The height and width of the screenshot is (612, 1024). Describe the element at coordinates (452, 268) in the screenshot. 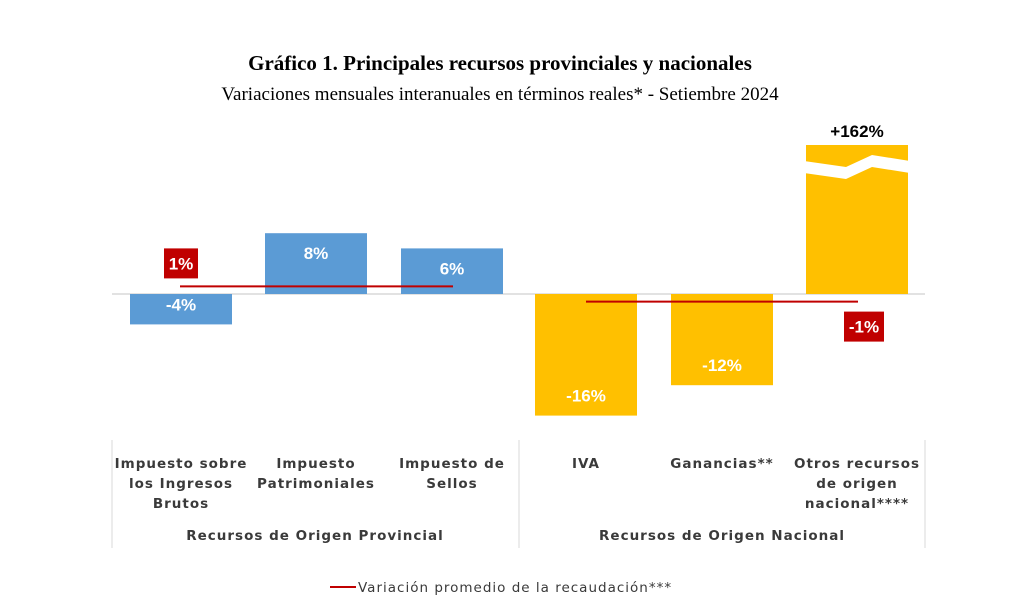

I see `bar-value-label: 6%` at that location.